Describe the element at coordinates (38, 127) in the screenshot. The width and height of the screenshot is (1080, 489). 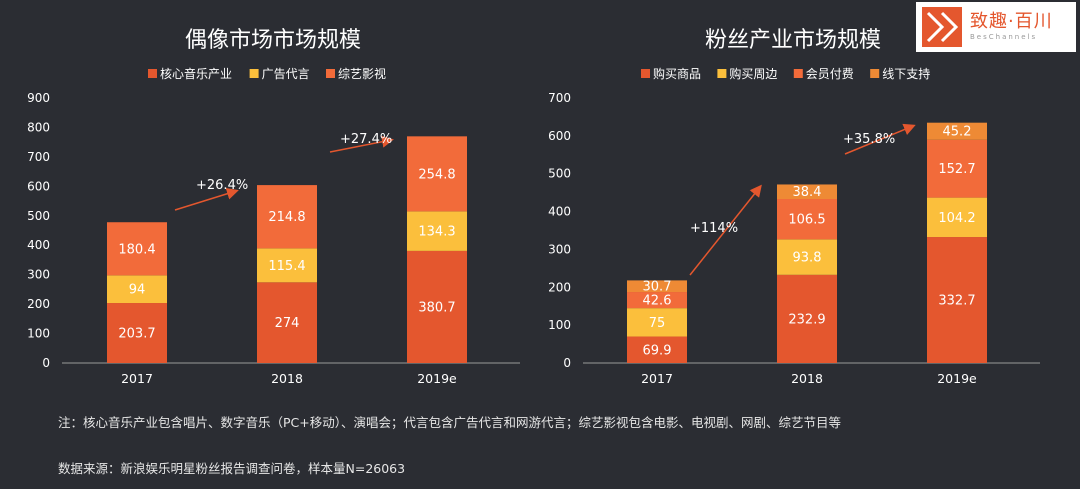
I see `y-tick-label: 800` at that location.